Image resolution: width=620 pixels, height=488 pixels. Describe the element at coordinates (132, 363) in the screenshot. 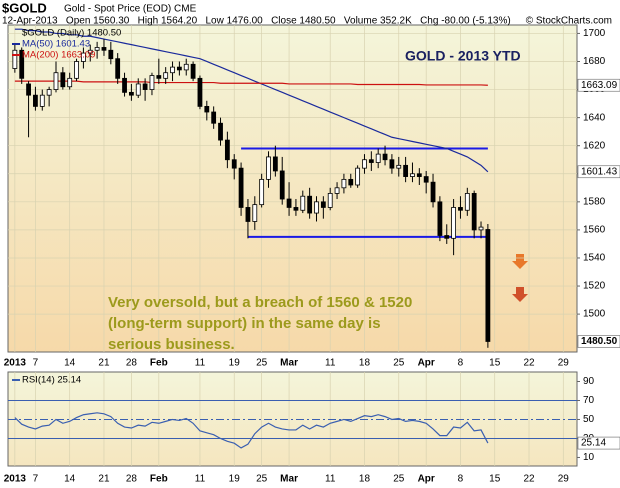

I see `x-tick-label: 28` at that location.